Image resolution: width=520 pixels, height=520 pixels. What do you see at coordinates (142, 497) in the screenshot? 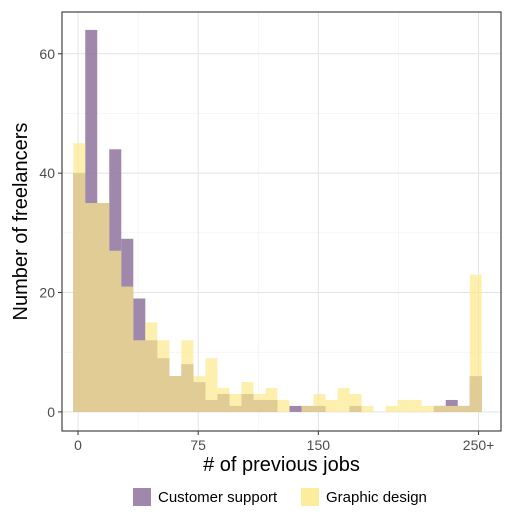
I see `legend-key-customer-support` at bounding box center [142, 497].